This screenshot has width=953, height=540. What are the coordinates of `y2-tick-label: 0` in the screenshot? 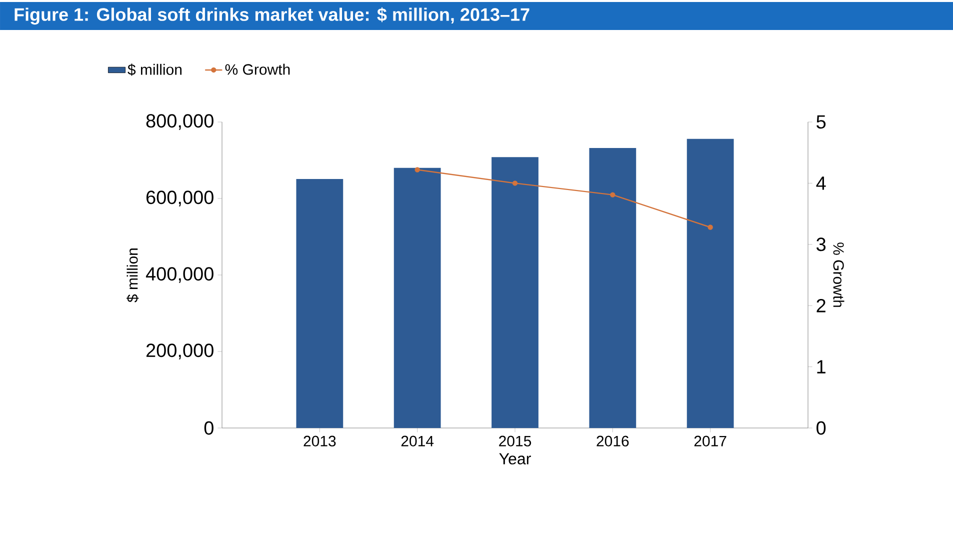 It's located at (821, 428).